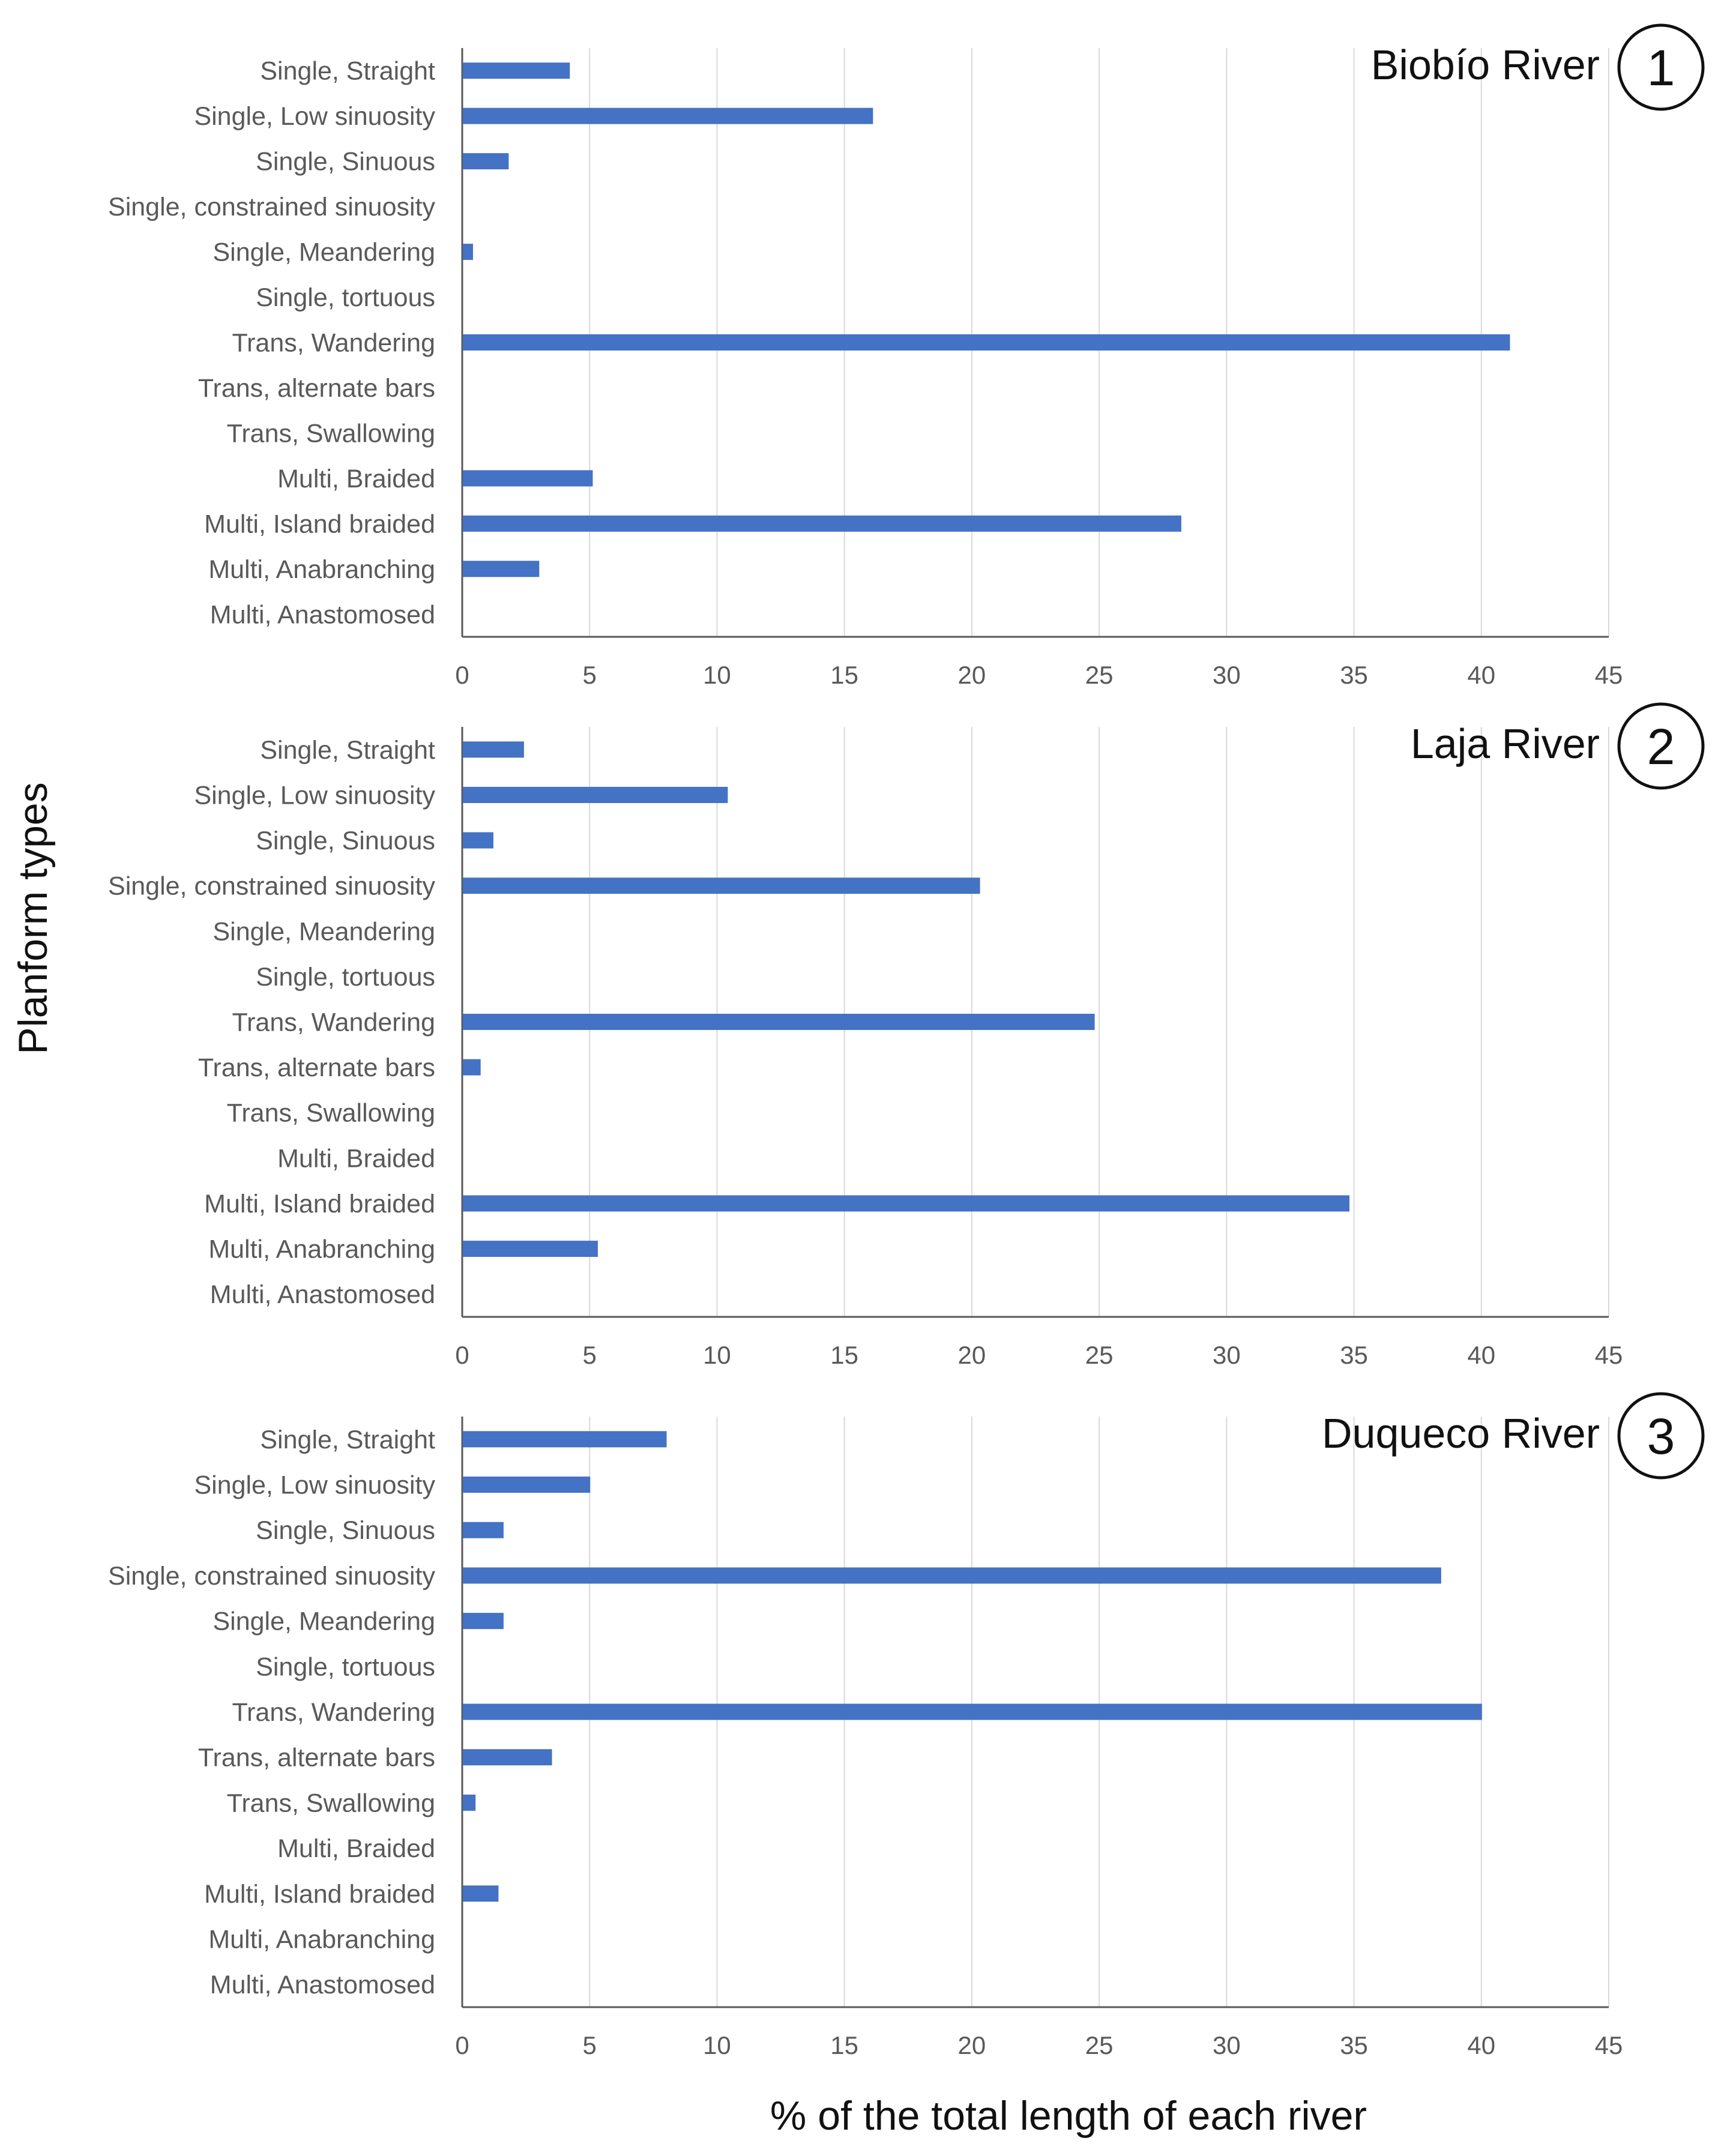  Describe the element at coordinates (1069, 2116) in the screenshot. I see `x-axis-title: % of the total length of each river` at that location.